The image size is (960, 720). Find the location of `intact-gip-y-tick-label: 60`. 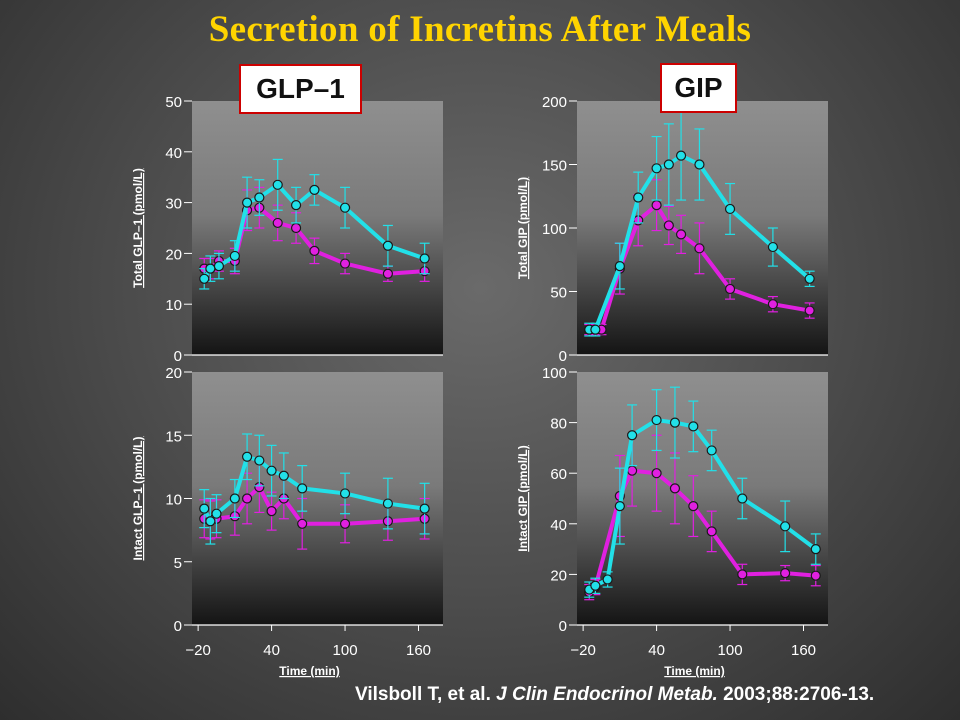

intact-gip-y-tick-label: 60 is located at coordinates (558, 474).